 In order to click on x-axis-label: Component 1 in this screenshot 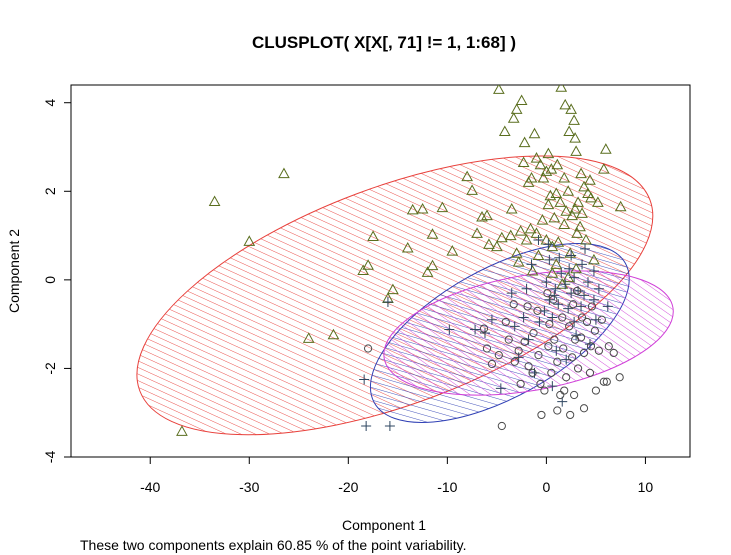, I will do `click(384, 525)`.